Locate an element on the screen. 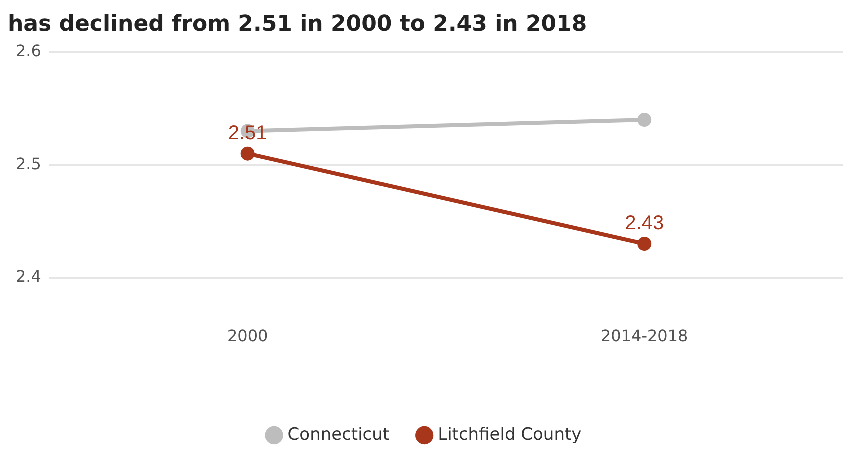 The height and width of the screenshot is (462, 861). legend-label: Litchfield County is located at coordinates (510, 434).